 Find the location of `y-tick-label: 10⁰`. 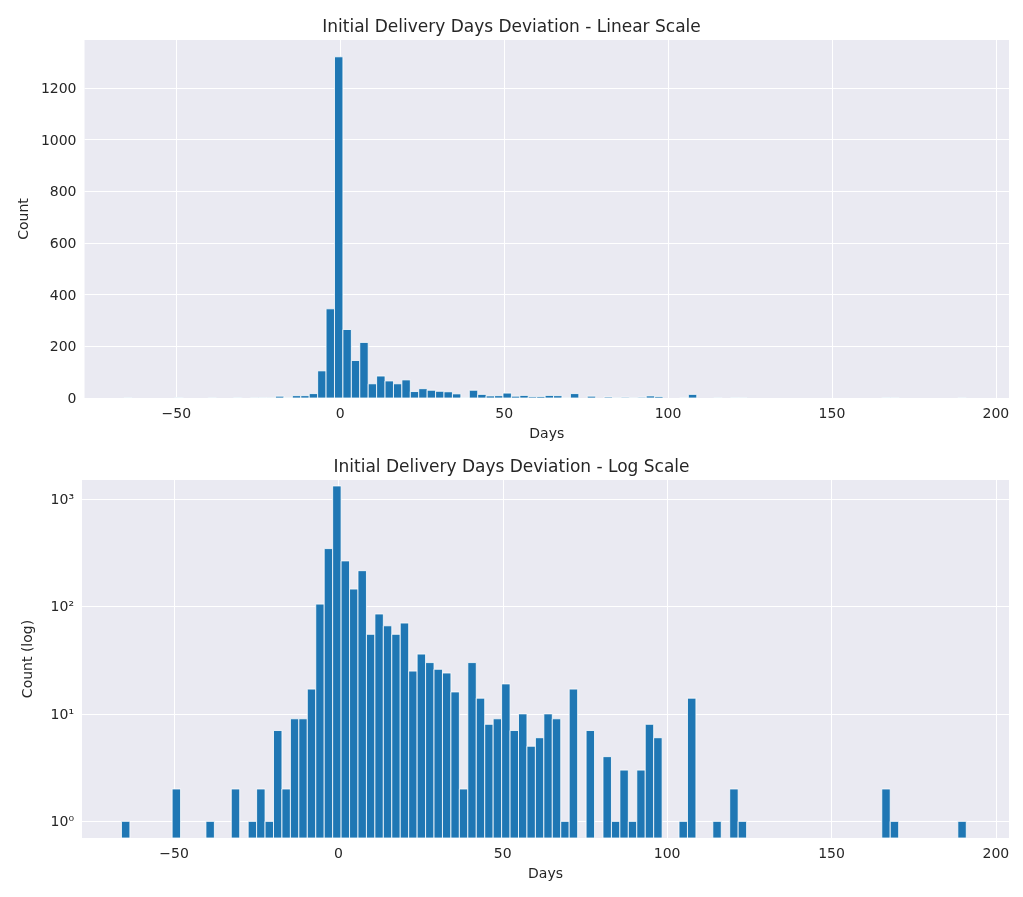

y-tick-label: 10⁰ is located at coordinates (62, 821).